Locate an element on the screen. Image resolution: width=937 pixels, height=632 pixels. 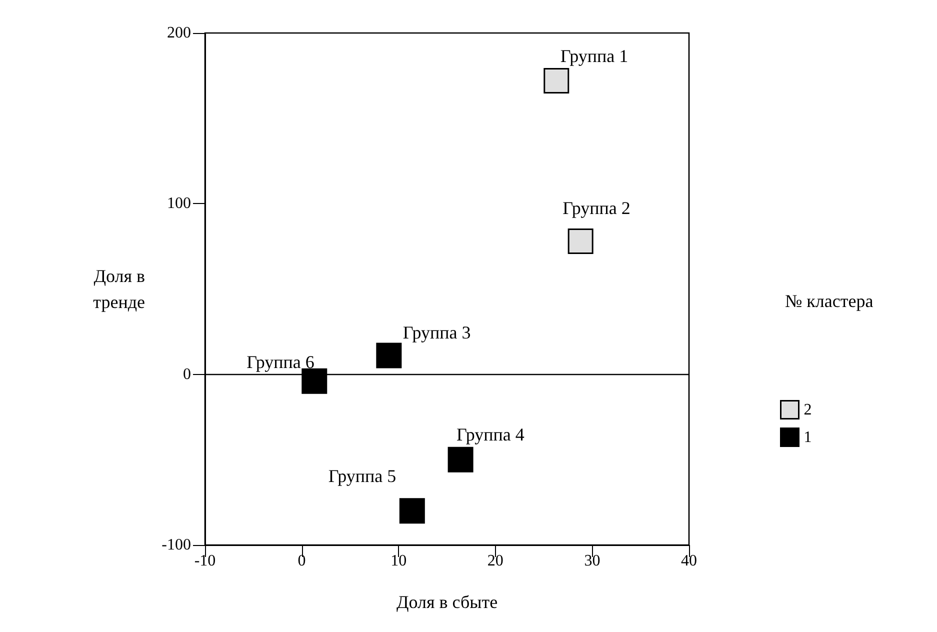
x-tick-label: 0 is located at coordinates (302, 561).